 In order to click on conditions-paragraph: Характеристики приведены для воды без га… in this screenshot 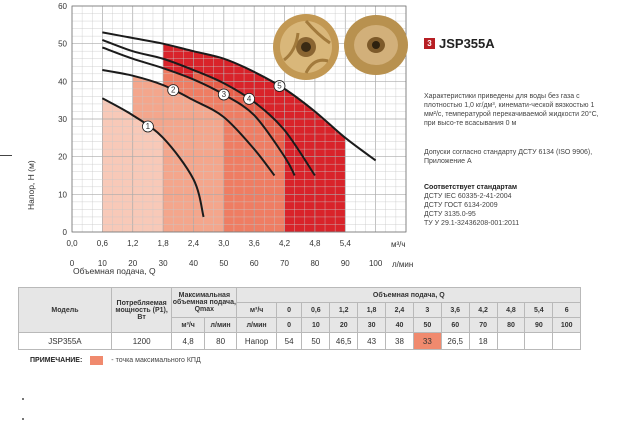, I will do `click(511, 110)`.